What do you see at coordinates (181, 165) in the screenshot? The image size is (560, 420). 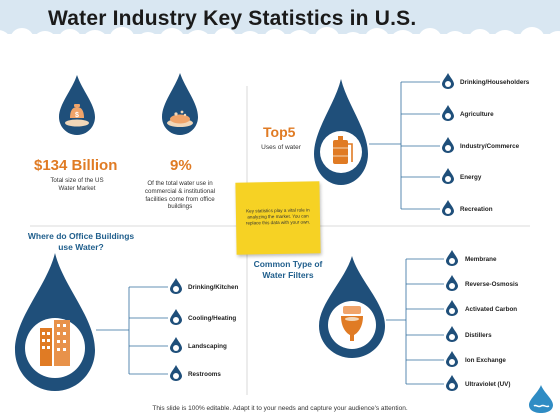 I see `office-use-value: 9%` at bounding box center [181, 165].